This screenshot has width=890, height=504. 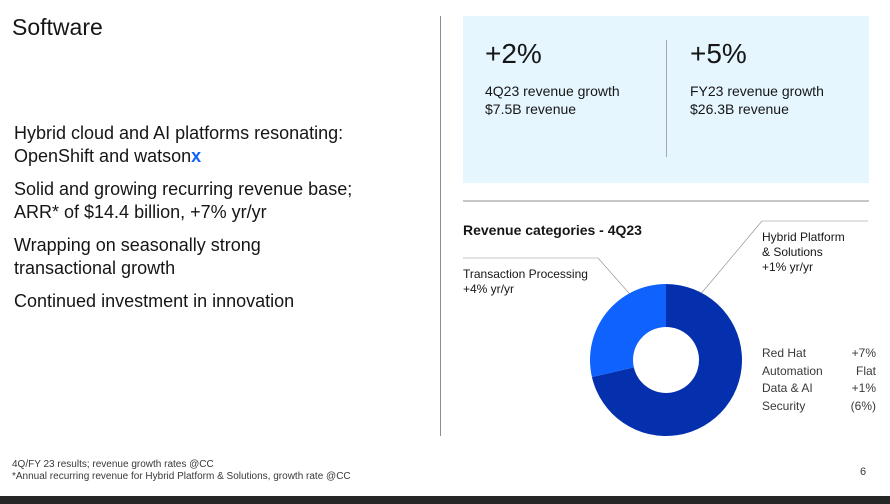 What do you see at coordinates (154, 301) in the screenshot?
I see `bullet-item: Continued investment in innovation` at bounding box center [154, 301].